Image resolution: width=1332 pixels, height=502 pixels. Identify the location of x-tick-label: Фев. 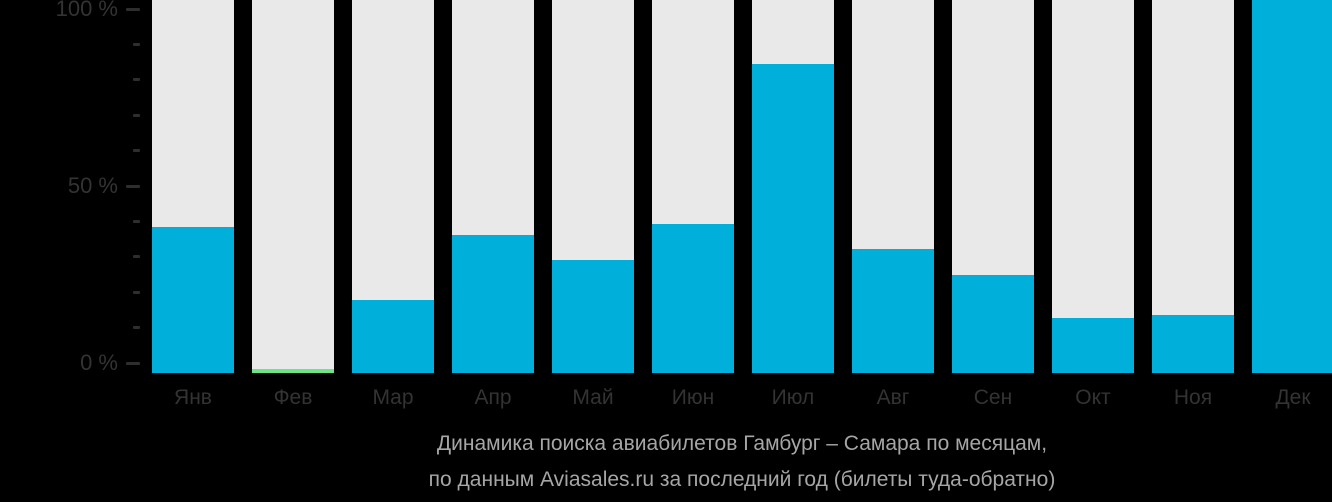
(293, 397).